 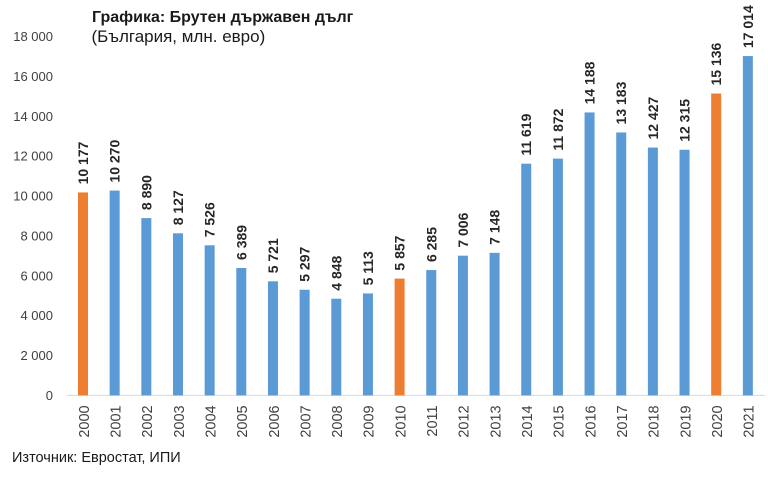 I want to click on svg-text: 5 297, so click(x=305, y=264).